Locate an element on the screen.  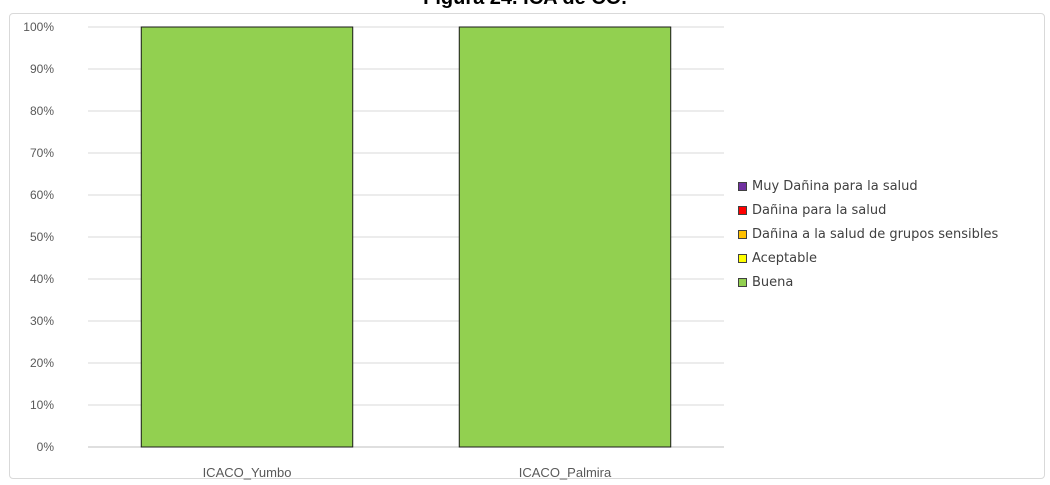
legend-item: Dañina a la salud de grupos sensibles is located at coordinates (868, 234).